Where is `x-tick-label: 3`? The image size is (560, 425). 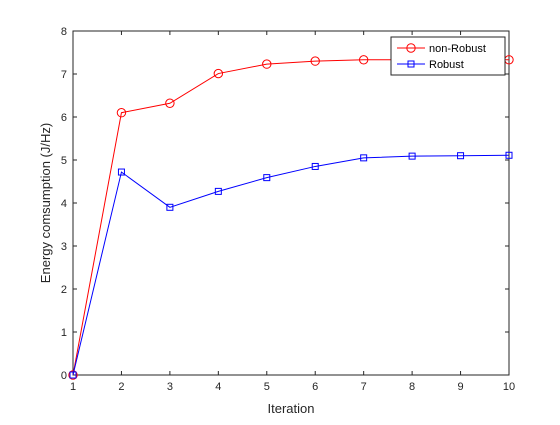
x-tick-label: 3 is located at coordinates (170, 387).